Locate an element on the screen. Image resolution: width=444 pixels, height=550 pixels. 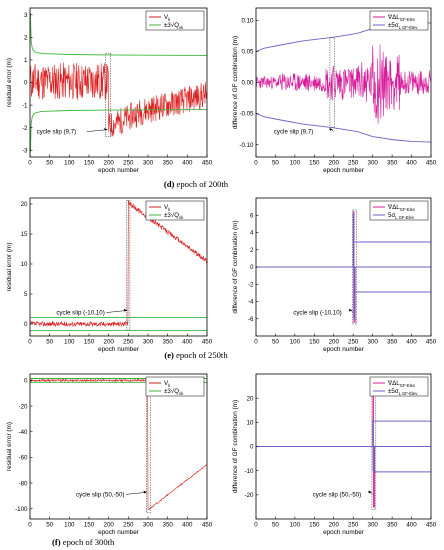
y-tick-label: -4 is located at coordinates (251, 302).